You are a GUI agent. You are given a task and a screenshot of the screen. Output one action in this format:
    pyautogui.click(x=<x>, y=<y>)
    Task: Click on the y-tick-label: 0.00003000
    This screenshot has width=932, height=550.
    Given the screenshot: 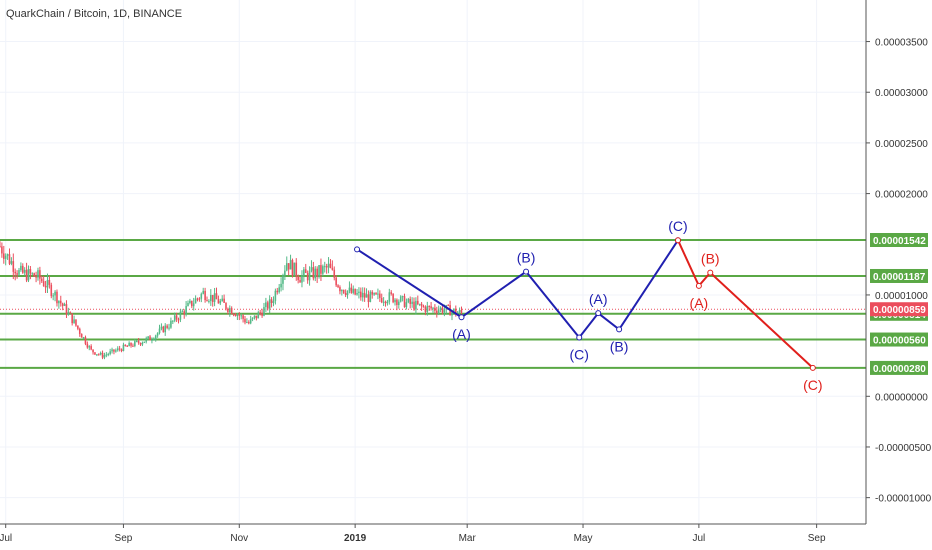 What is the action you would take?
    pyautogui.click(x=901, y=93)
    